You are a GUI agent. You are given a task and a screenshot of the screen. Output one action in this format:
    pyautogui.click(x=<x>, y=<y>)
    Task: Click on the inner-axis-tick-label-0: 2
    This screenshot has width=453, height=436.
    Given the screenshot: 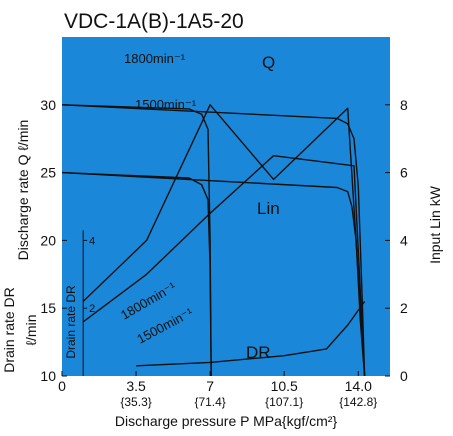 What is the action you would take?
    pyautogui.click(x=92, y=309)
    